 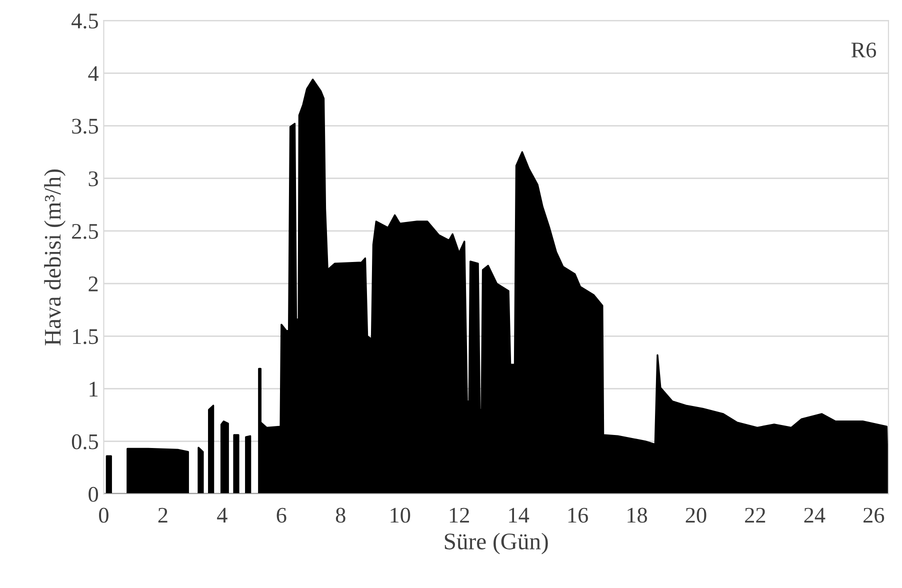 I want to click on x-tick-label: 14, so click(x=519, y=515).